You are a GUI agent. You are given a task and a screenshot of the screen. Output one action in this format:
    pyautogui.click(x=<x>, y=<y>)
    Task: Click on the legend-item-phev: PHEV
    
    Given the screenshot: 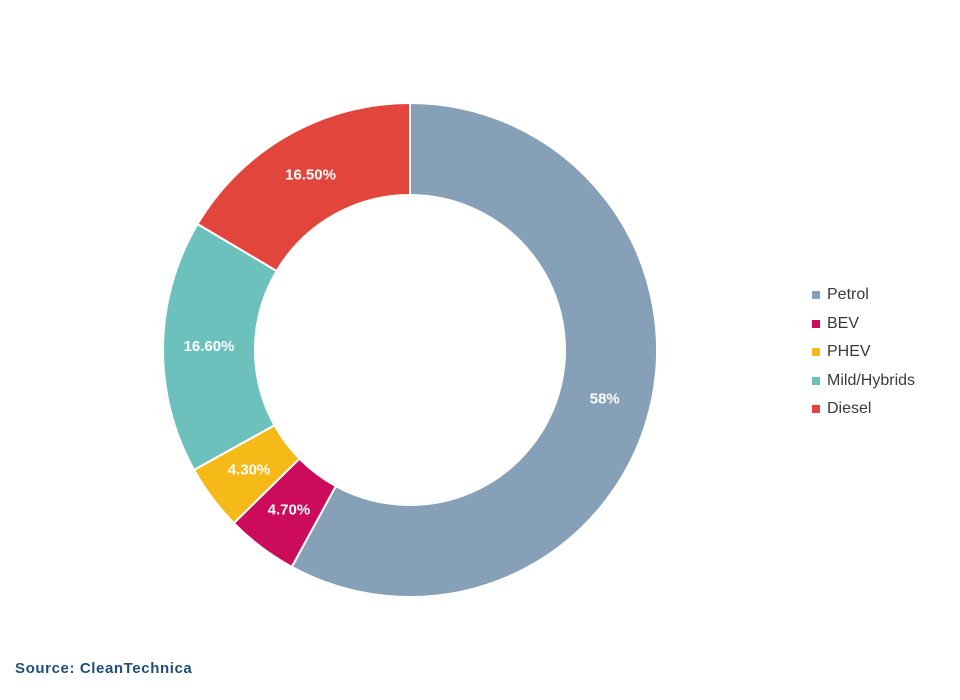 What is the action you would take?
    pyautogui.click(x=863, y=352)
    